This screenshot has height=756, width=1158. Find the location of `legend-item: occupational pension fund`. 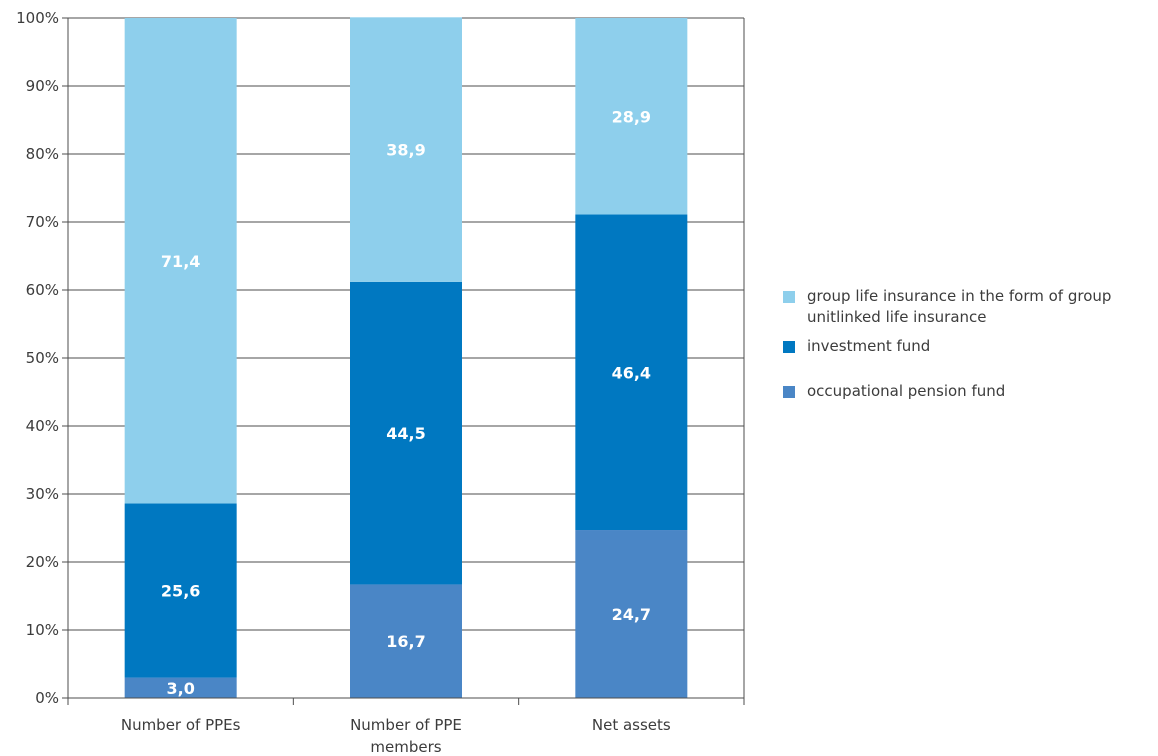

legend-item: occupational pension fund is located at coordinates (969, 391).